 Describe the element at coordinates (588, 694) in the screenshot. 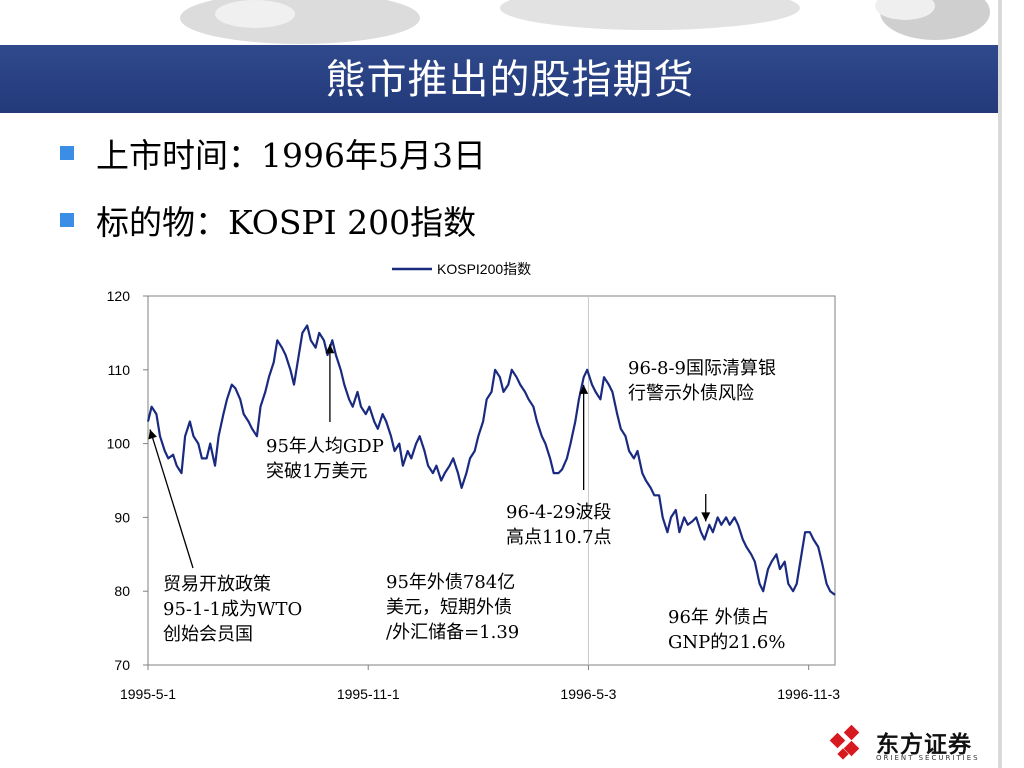

I see `x-tick-label: 1996-5-3` at that location.